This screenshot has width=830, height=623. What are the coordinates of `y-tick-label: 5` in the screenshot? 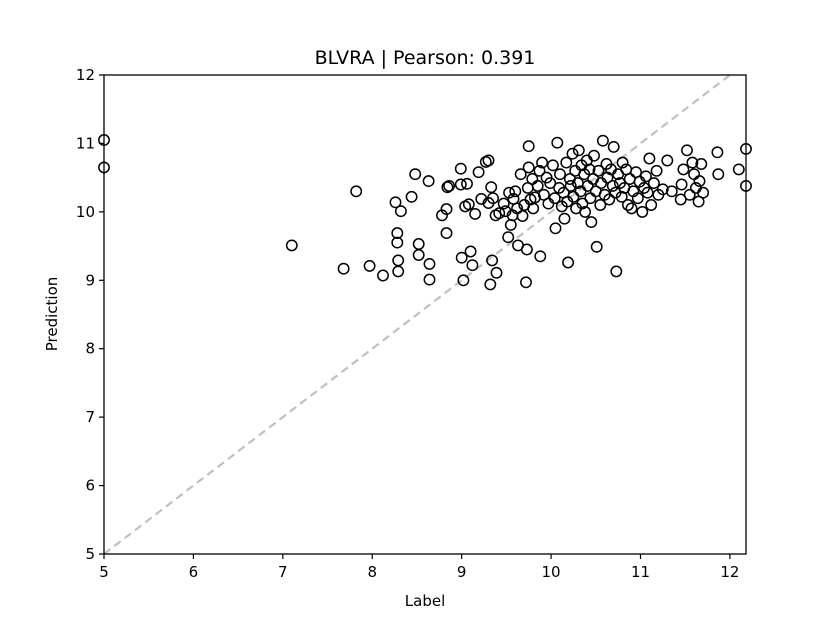 It's located at (90, 554).